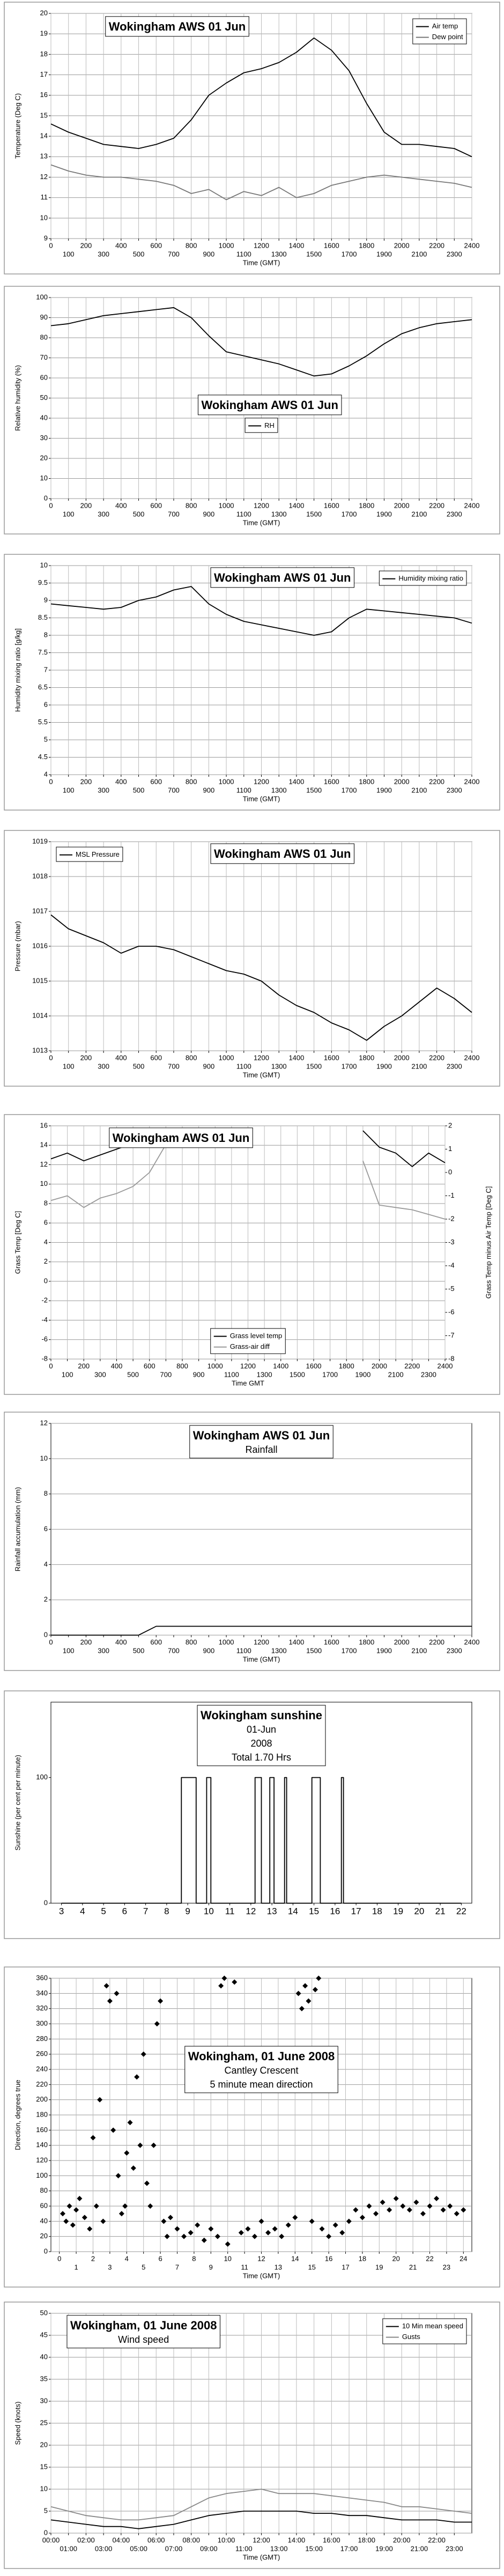 The width and height of the screenshot is (504, 2576). I want to click on x-tick-label: 21, so click(440, 1911).